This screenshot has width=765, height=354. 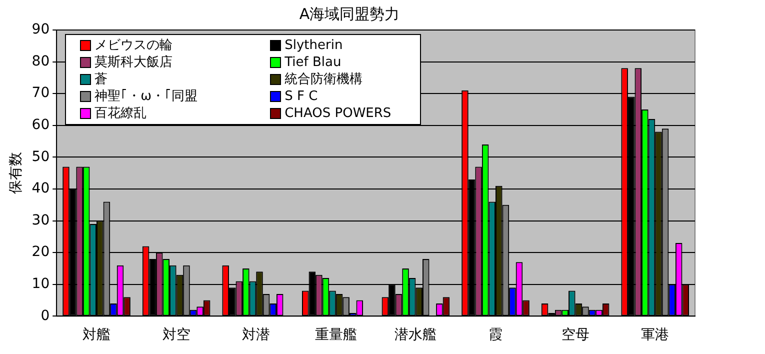 I want to click on y-tick-label: 0, so click(x=45, y=316).